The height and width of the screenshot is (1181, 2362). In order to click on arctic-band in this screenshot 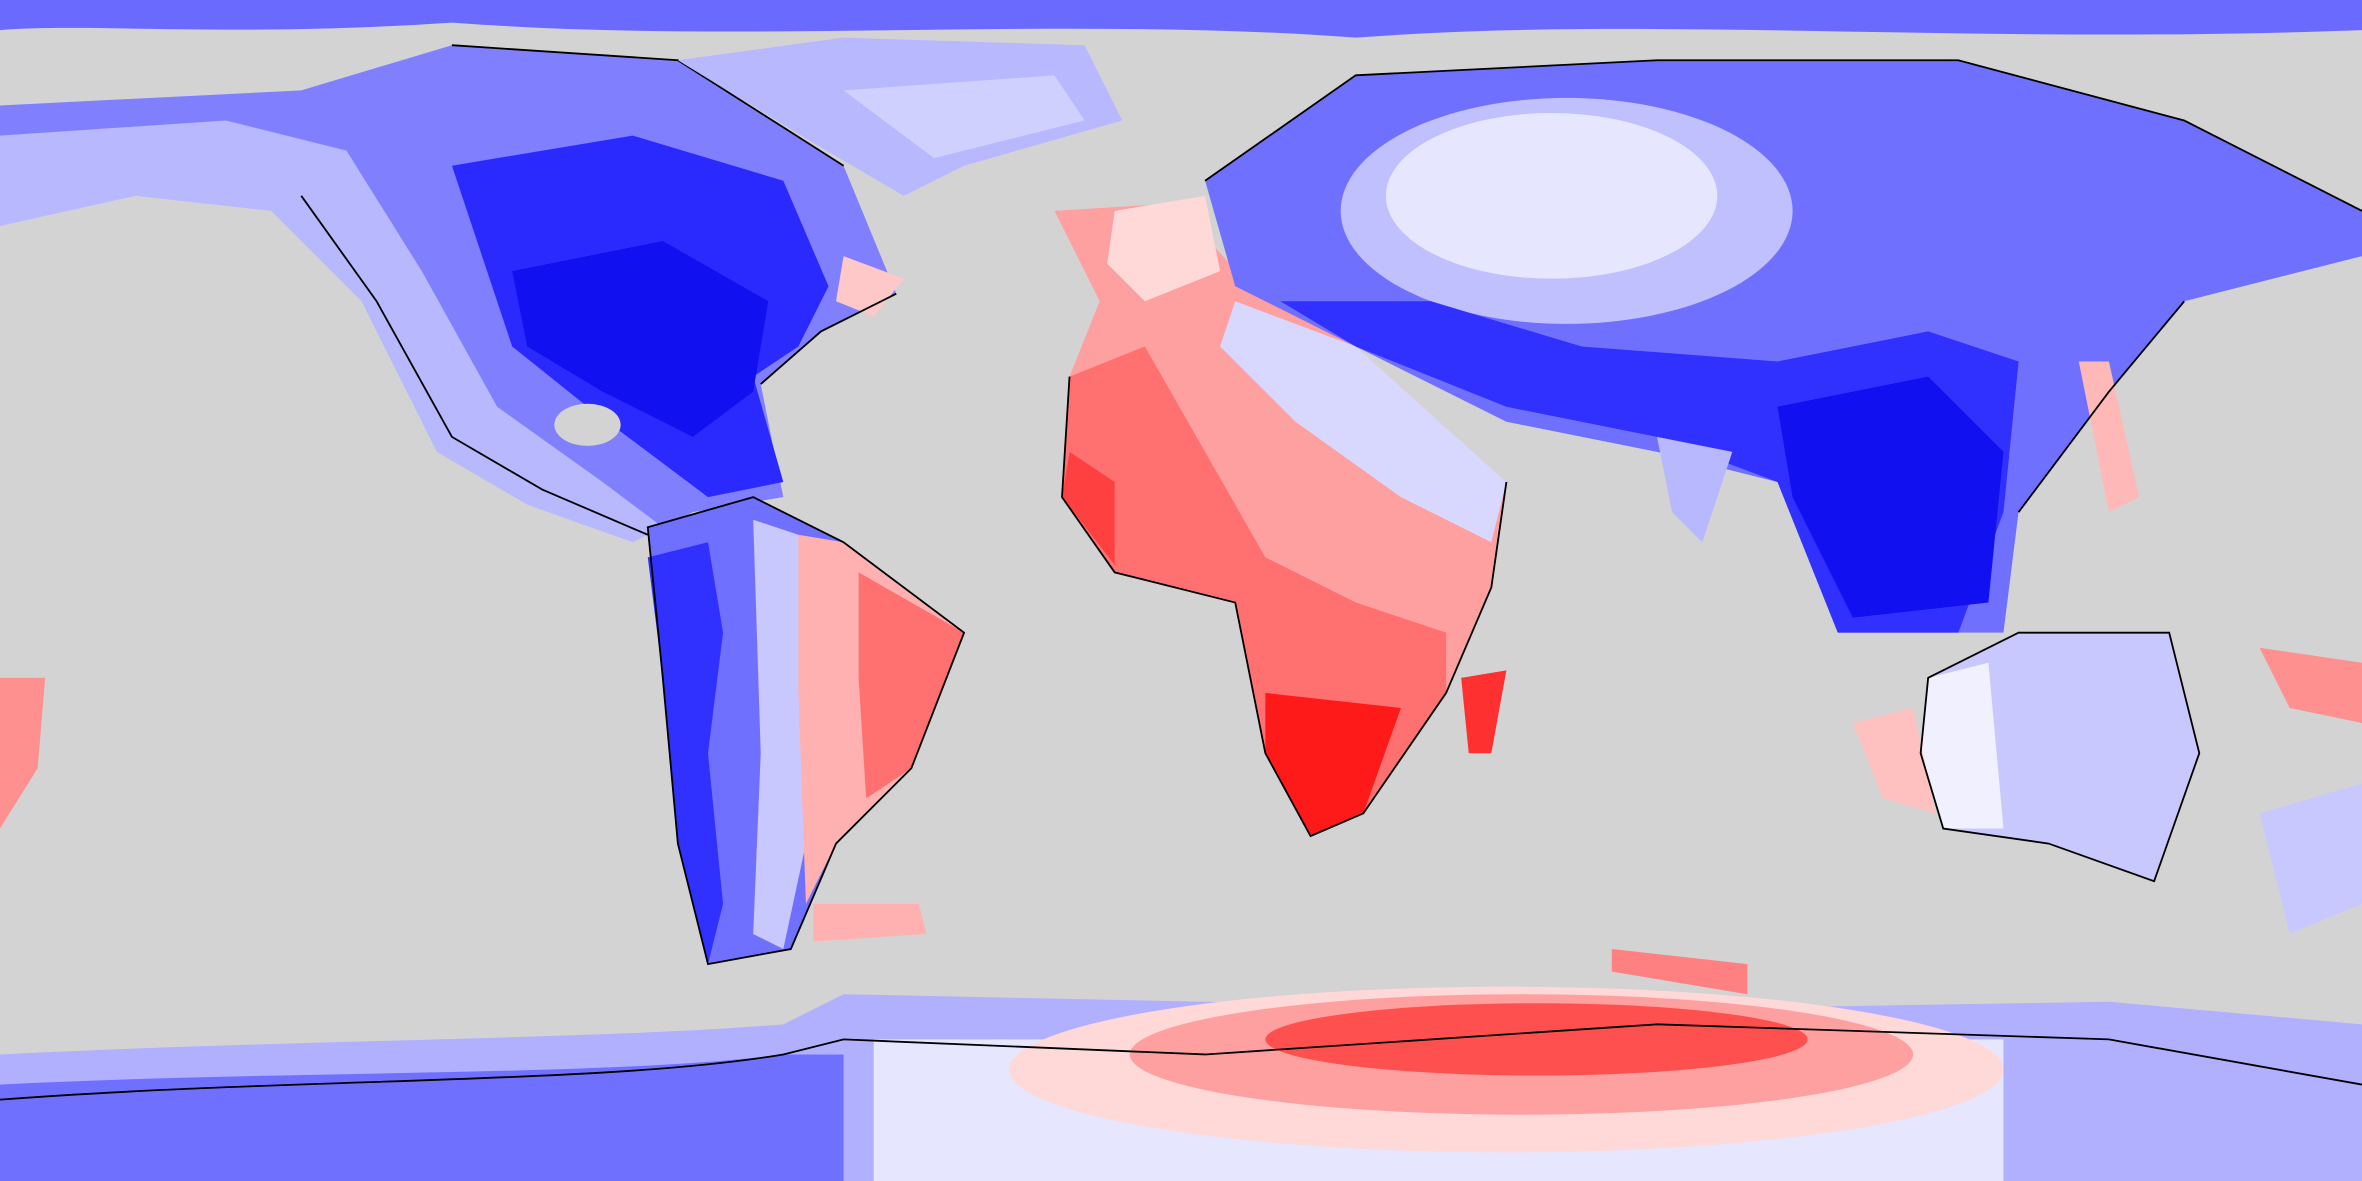, I will do `click(1181, 19)`.